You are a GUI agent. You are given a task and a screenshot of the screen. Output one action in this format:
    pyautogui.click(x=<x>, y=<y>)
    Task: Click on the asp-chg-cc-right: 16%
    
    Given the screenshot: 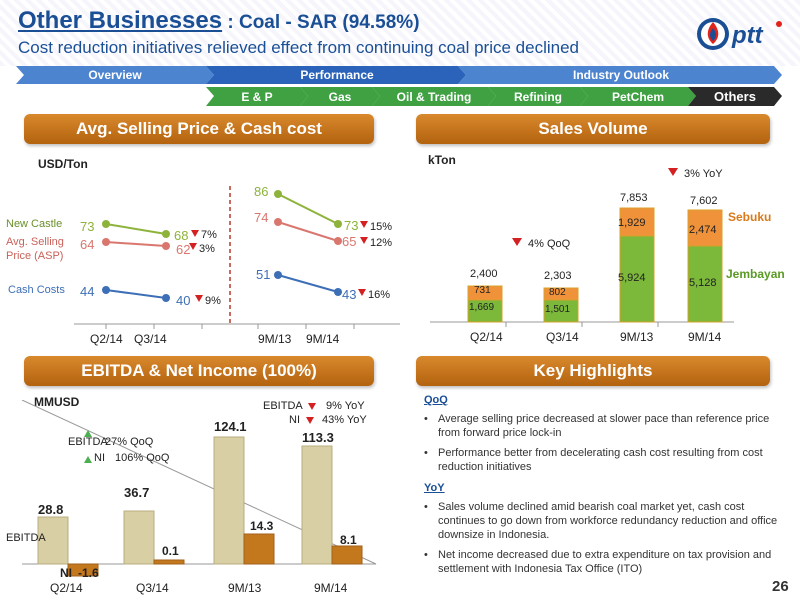 What is the action you would take?
    pyautogui.click(x=379, y=295)
    